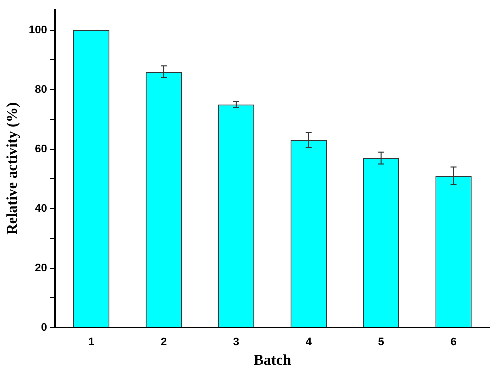 The width and height of the screenshot is (498, 370). What do you see at coordinates (41, 268) in the screenshot?
I see `y-tick-label: 20` at bounding box center [41, 268].